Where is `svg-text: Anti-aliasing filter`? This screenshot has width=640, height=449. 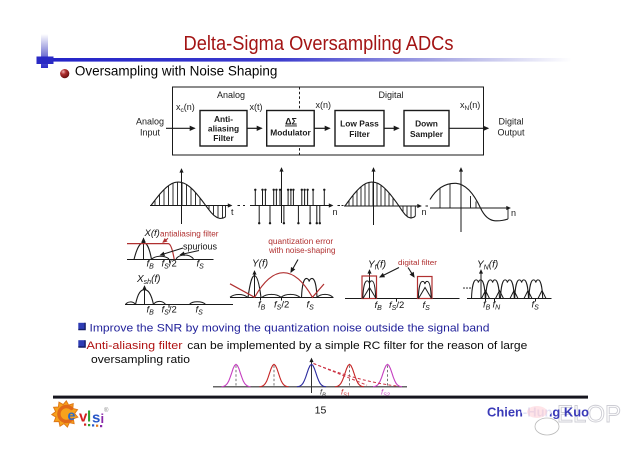 svg-text: Anti-aliasing filter is located at coordinates (135, 346).